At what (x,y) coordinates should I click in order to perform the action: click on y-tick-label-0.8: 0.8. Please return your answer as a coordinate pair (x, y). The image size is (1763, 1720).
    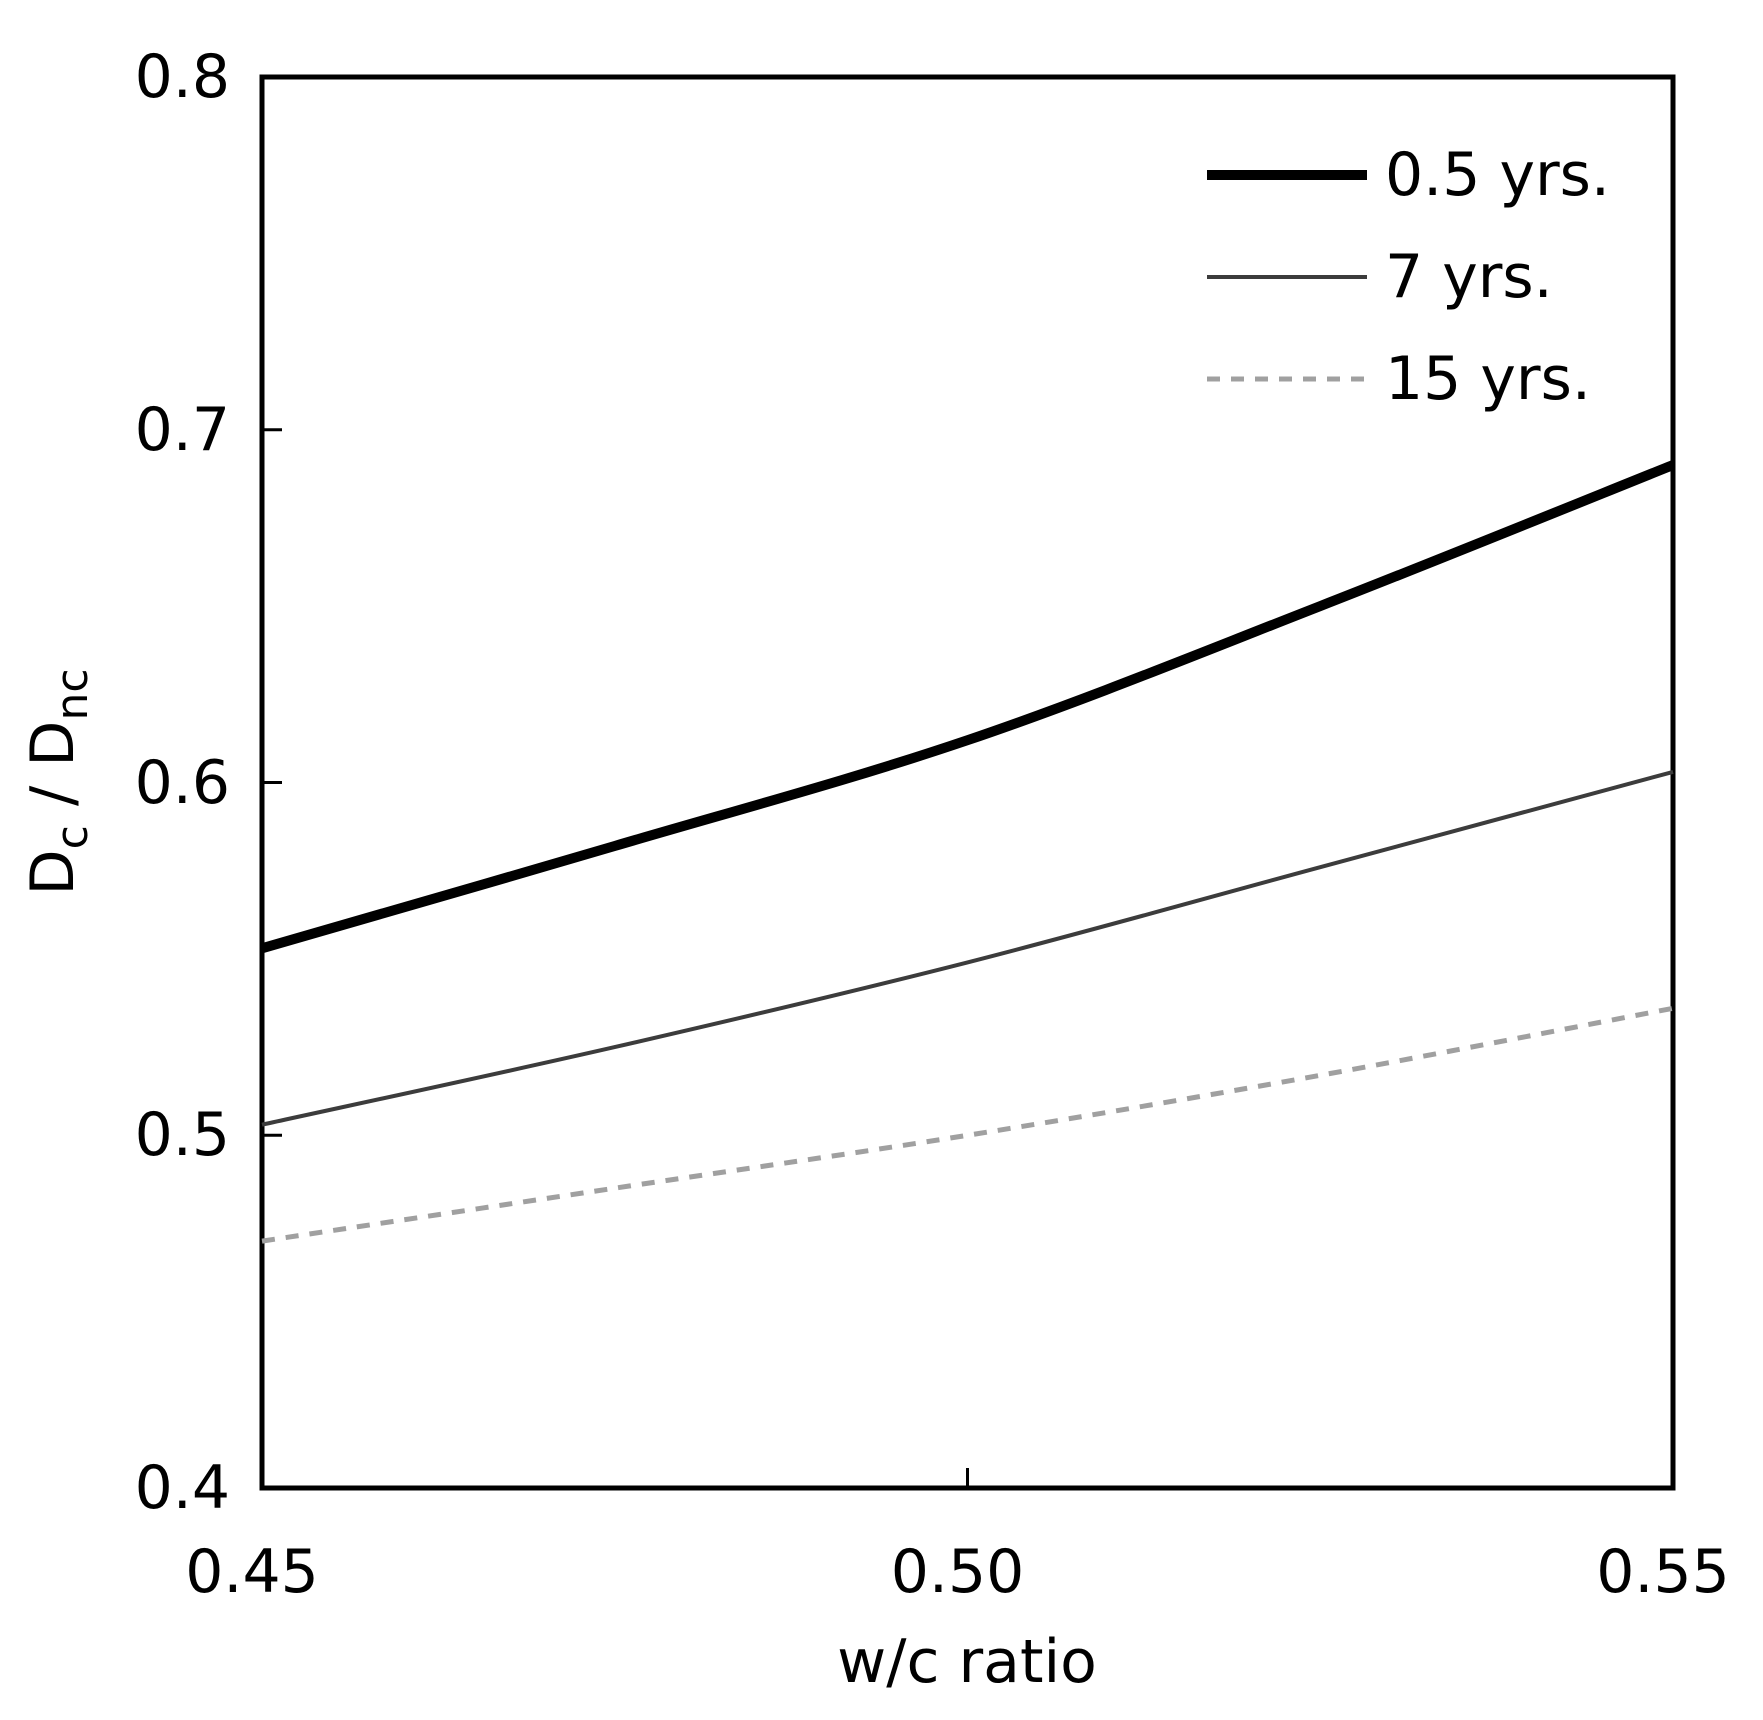
    Looking at the image, I should click on (182, 77).